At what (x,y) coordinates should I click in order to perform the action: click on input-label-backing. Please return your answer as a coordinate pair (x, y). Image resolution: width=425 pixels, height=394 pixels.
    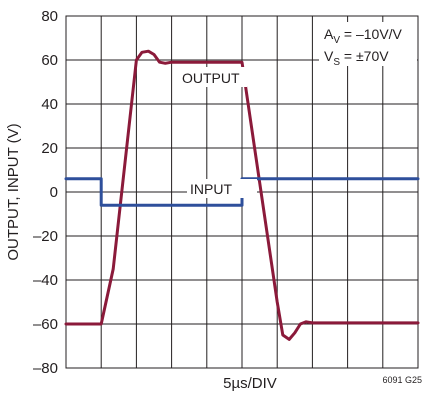
    Looking at the image, I should click on (222, 188).